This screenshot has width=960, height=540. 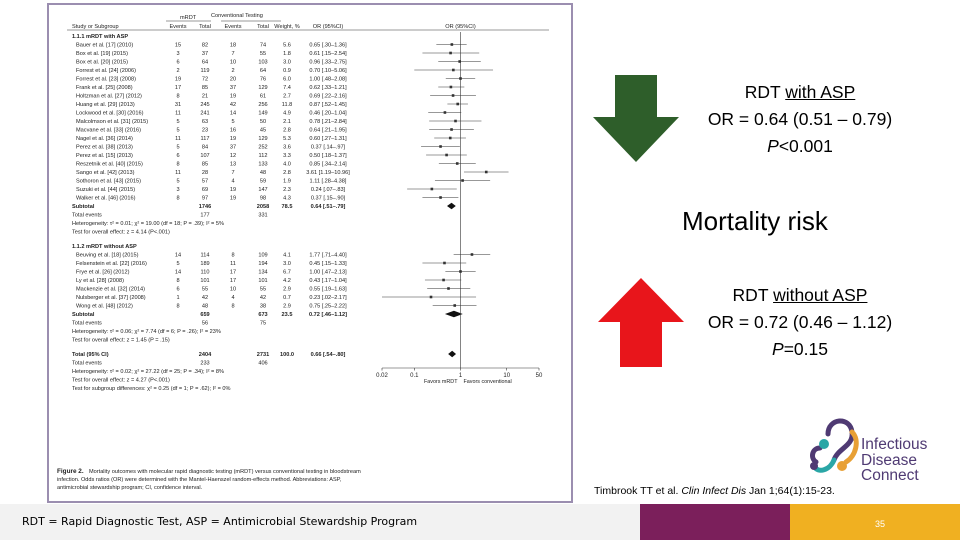 What do you see at coordinates (461, 376) in the screenshot?
I see `x-tick-label: 1` at bounding box center [461, 376].